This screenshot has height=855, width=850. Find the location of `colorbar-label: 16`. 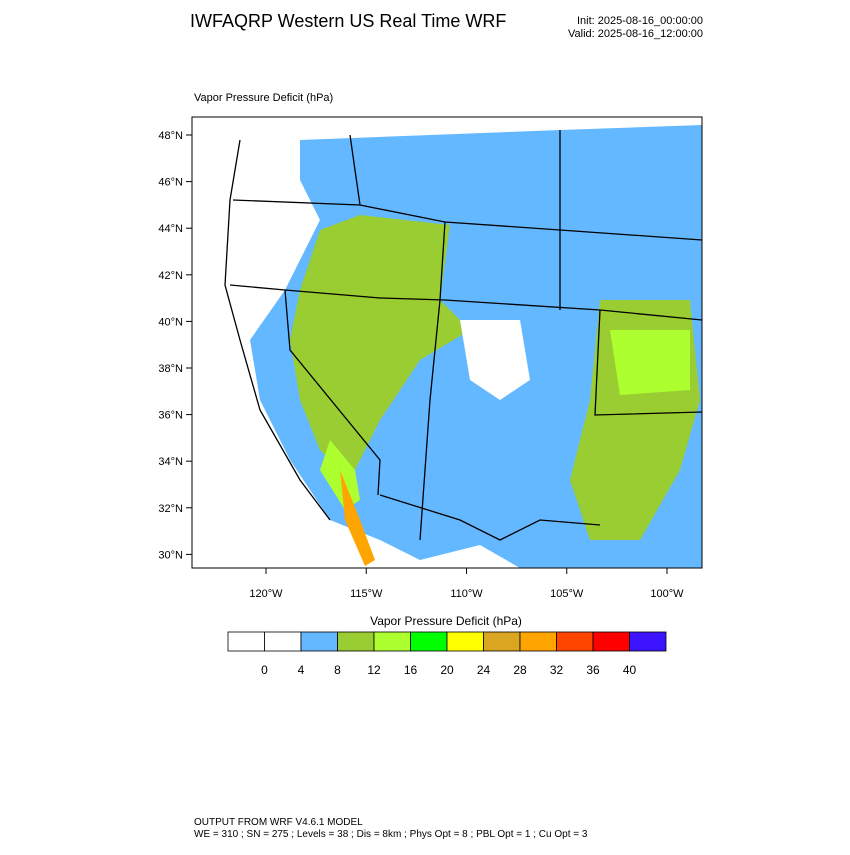

colorbar-label: 16 is located at coordinates (411, 670).